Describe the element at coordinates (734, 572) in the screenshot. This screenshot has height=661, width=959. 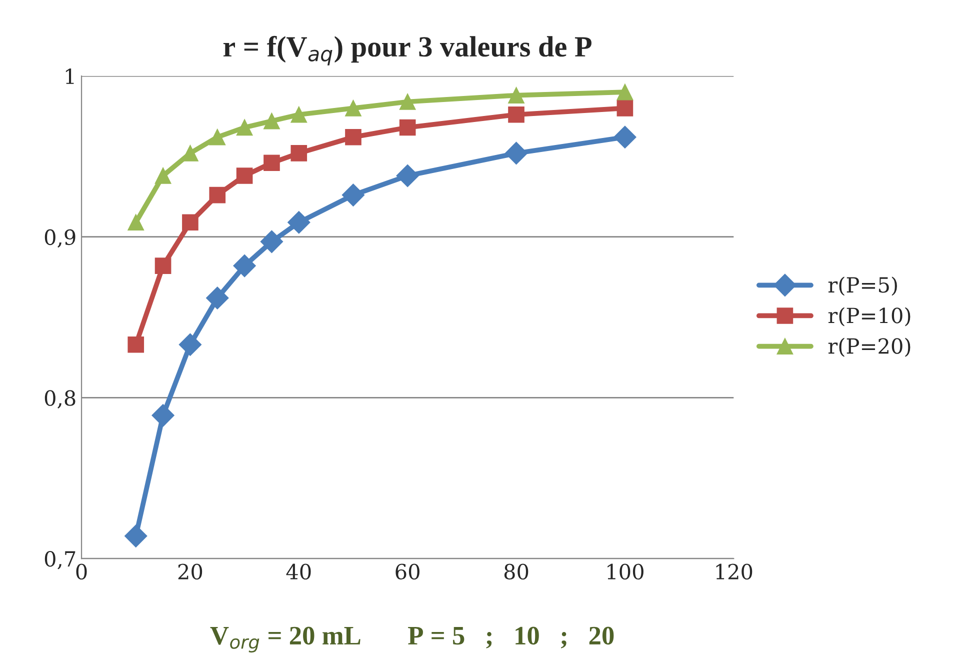
I see `x-tick-label: 120` at that location.